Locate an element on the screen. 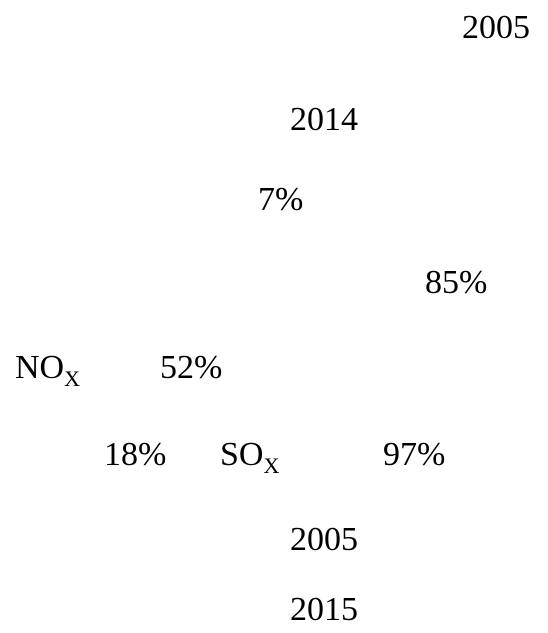  label-text: 2015 is located at coordinates (324, 609).